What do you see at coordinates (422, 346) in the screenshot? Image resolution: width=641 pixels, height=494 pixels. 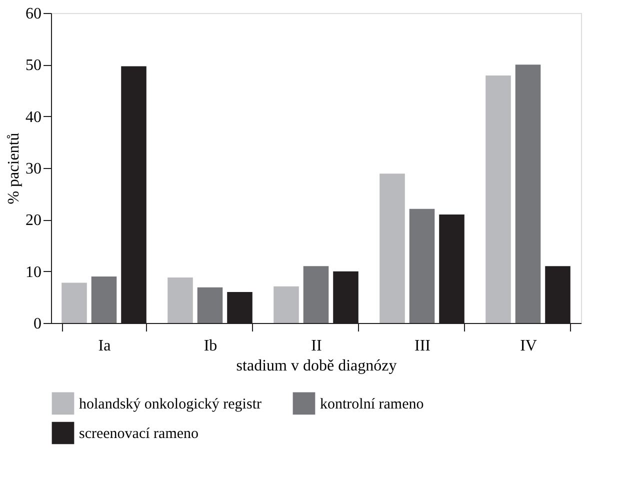 I see `x-tick-label: III` at bounding box center [422, 346].